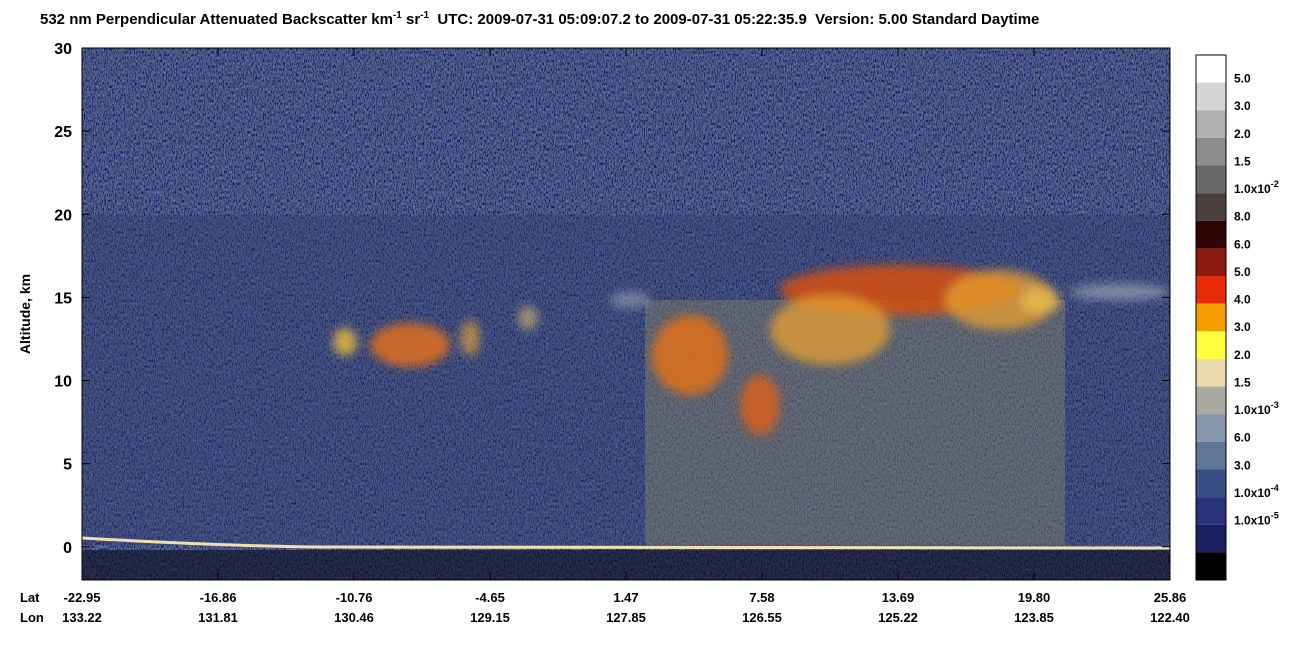  Describe the element at coordinates (1170, 617) in the screenshot. I see `lon-label: 122.40` at that location.